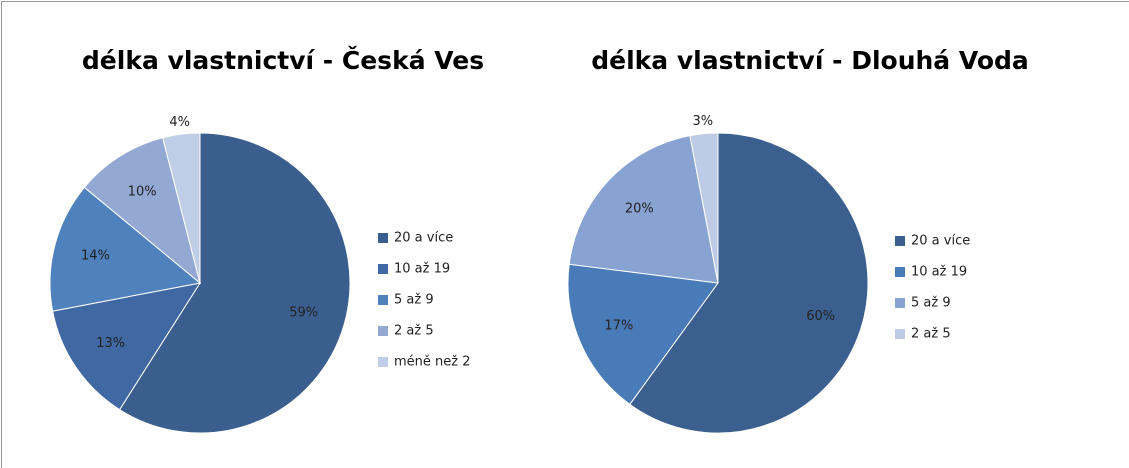 This screenshot has height=468, width=1129. What do you see at coordinates (179, 122) in the screenshot?
I see `value-label: 4%` at bounding box center [179, 122].